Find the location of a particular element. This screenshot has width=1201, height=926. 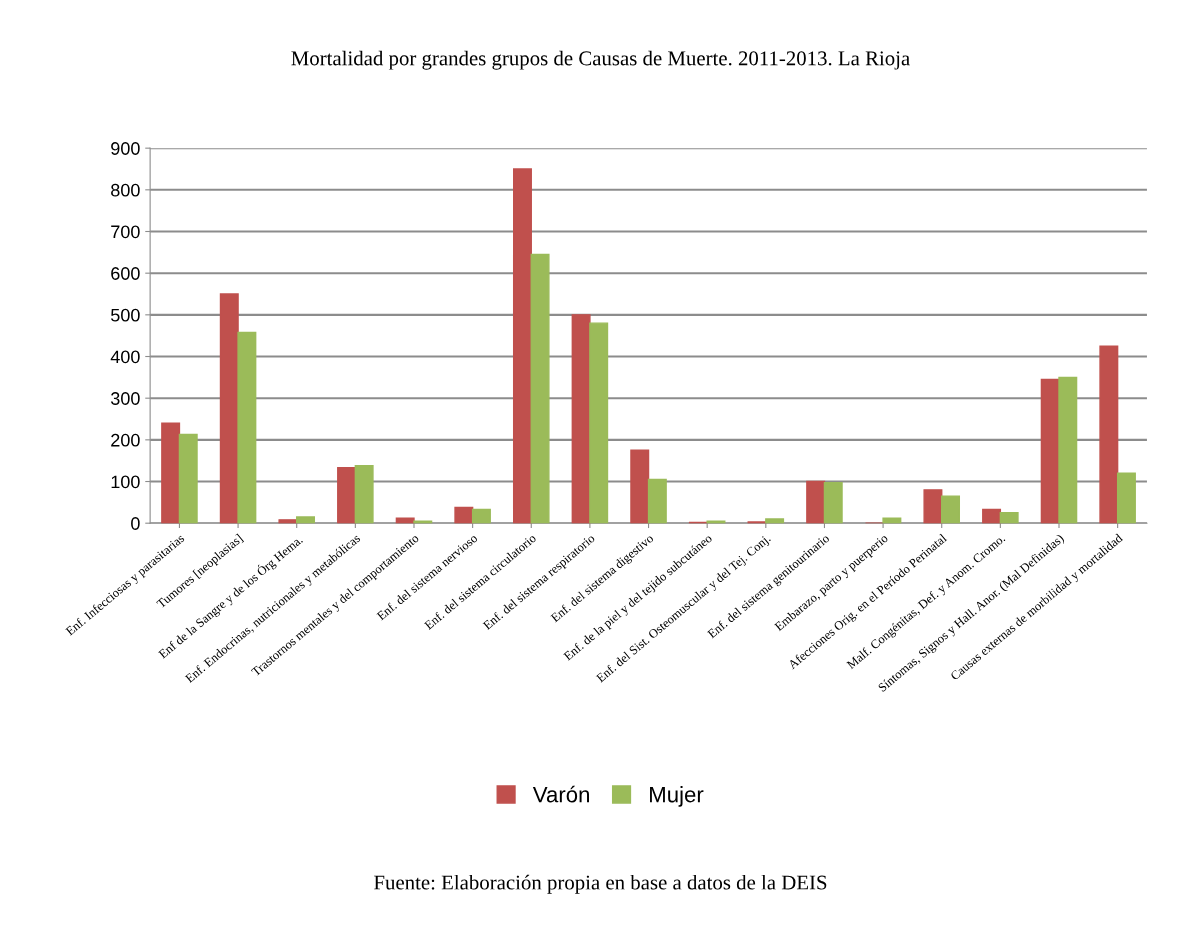

source-note: Fuente: Elaboración propia en base a datos de la DEIS is located at coordinates (600, 884).